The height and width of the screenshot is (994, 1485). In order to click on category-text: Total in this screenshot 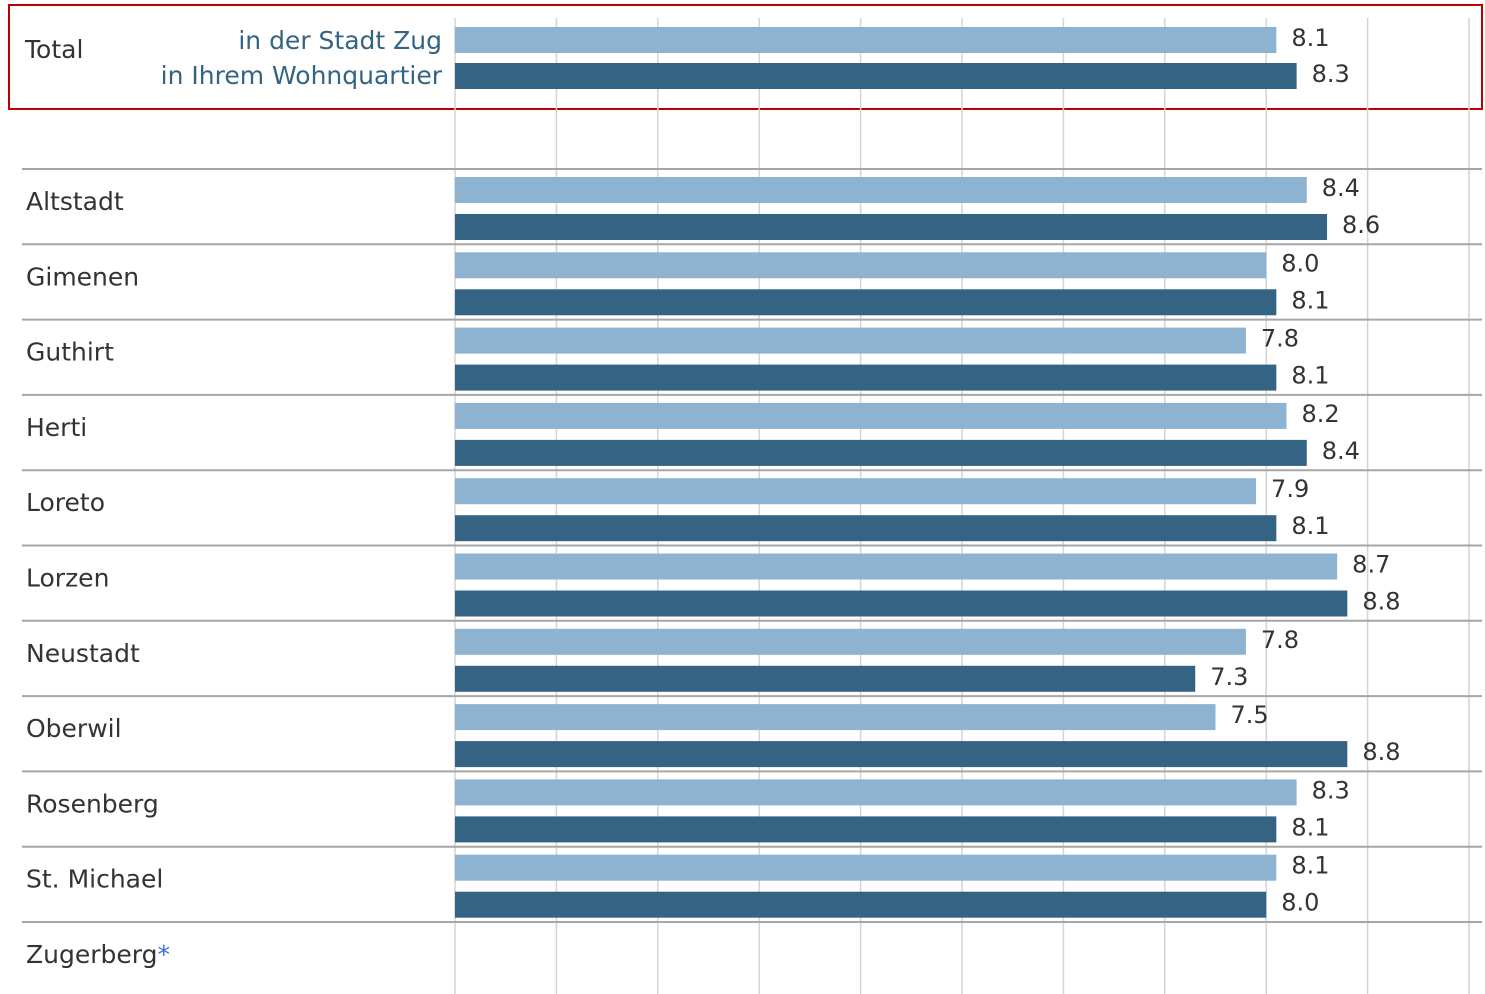, I will do `click(53, 49)`.